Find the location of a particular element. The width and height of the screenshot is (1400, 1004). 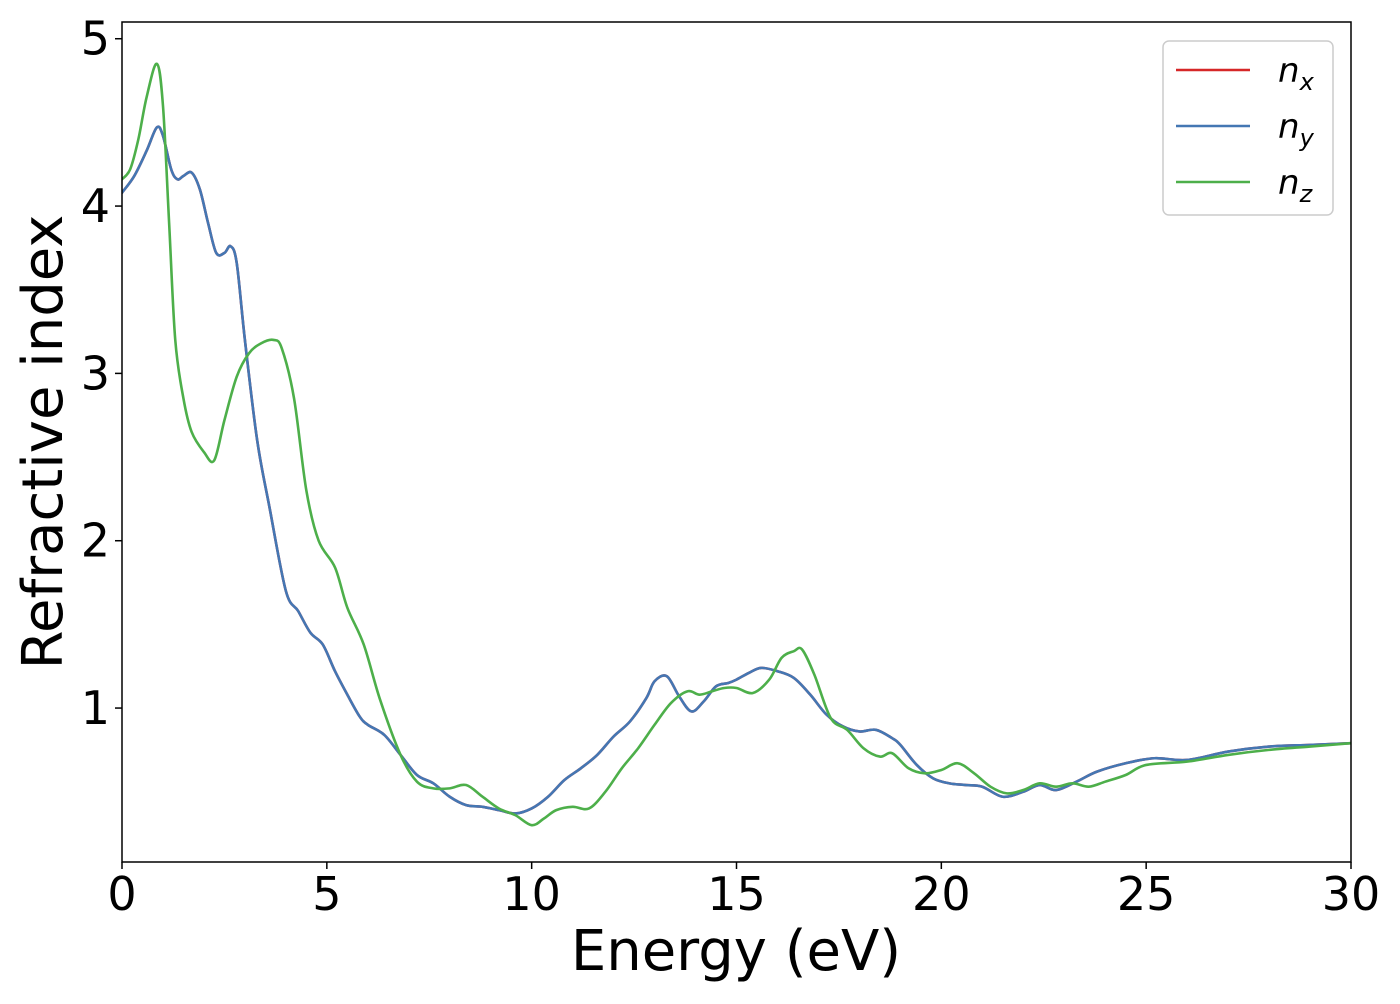

legend-label-subscript: x is located at coordinates (1307, 82).